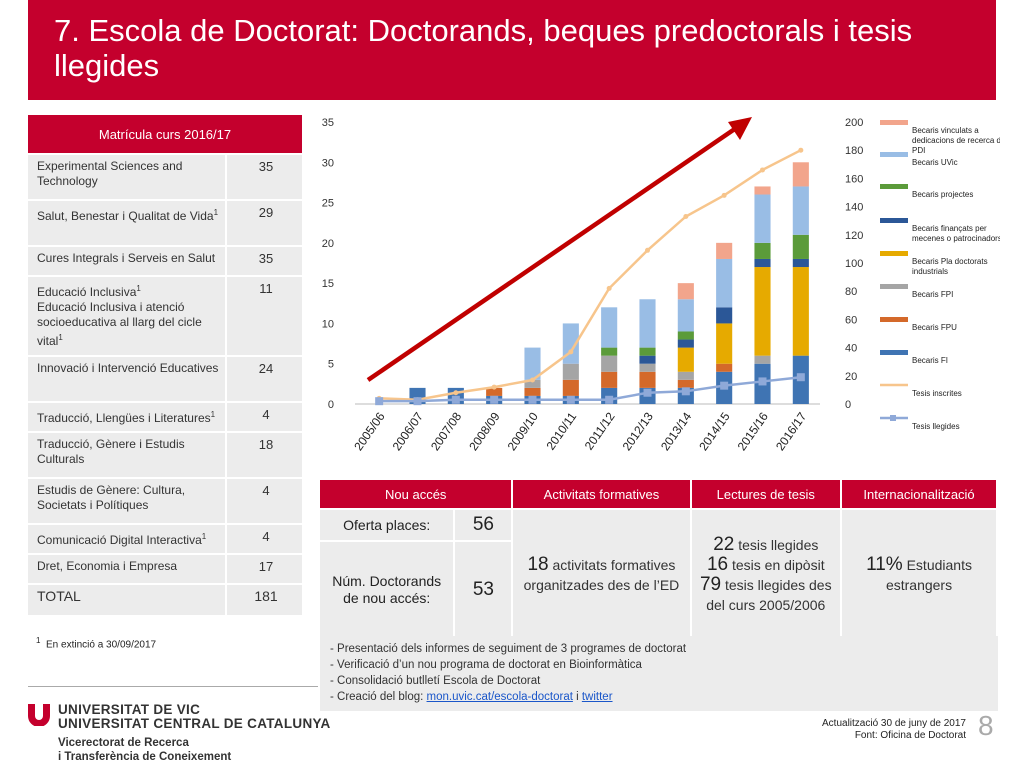  Describe the element at coordinates (96, 643) in the screenshot. I see `footnote: 1 En extinció a 30/09/2017` at that location.